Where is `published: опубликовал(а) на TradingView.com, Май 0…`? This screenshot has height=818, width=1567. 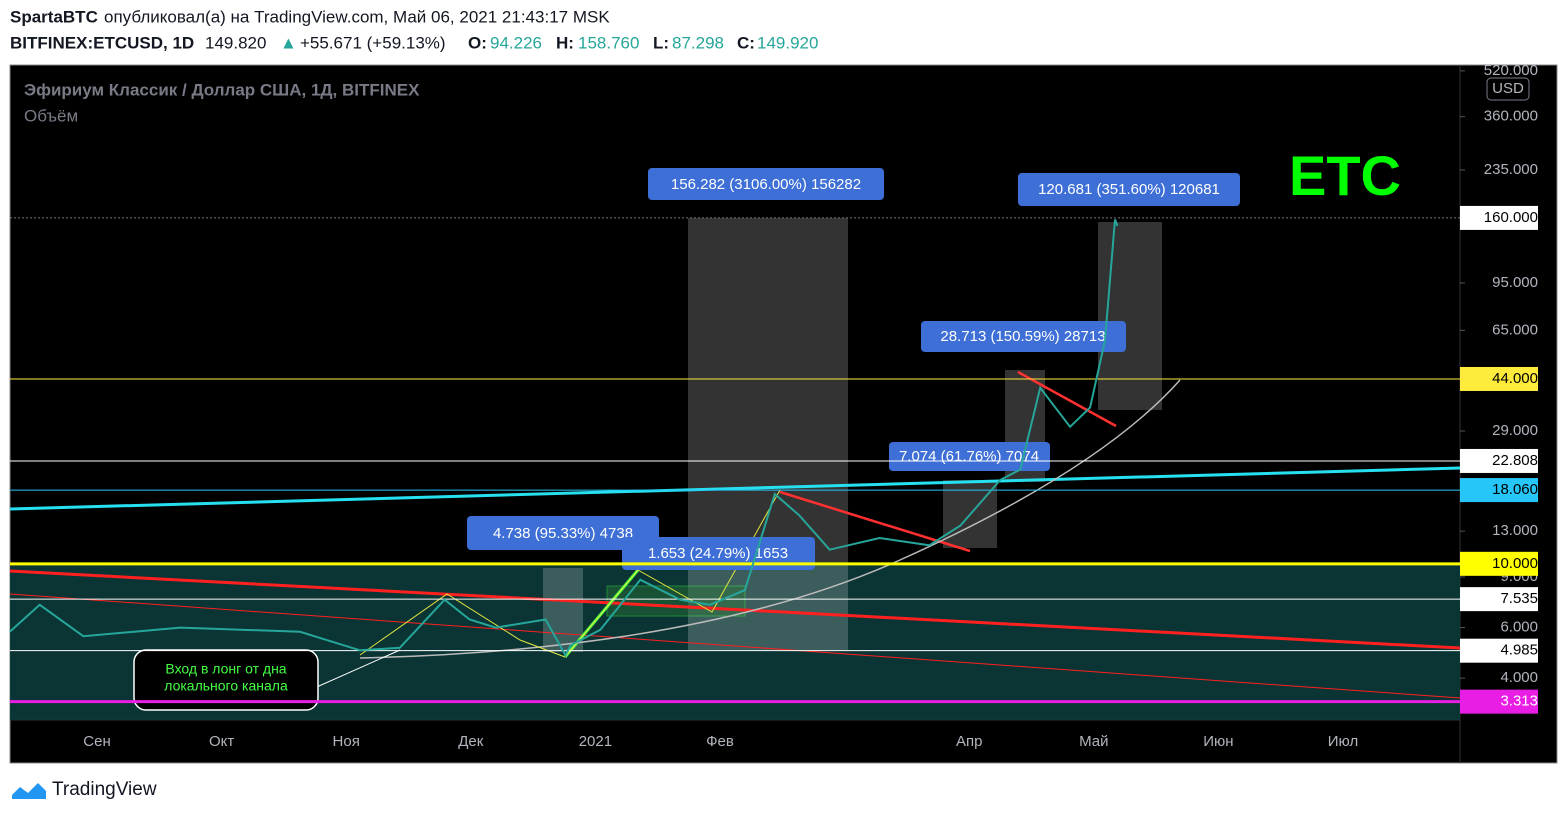 published: опубликовал(а) на TradingView.com, Май 0… is located at coordinates (357, 16).